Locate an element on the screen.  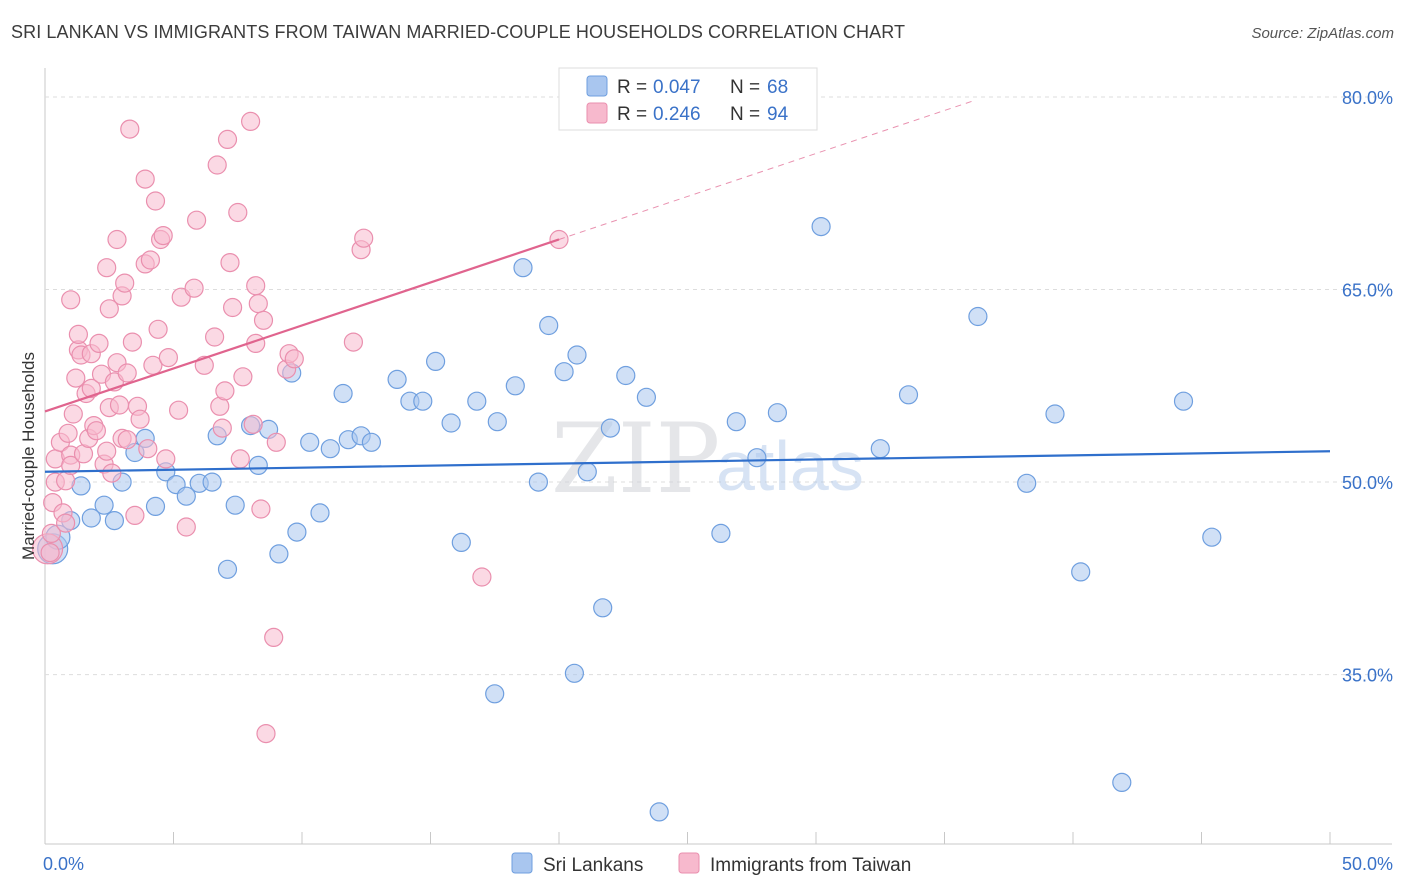
x-tick-marks is located at coordinates (687, 838).